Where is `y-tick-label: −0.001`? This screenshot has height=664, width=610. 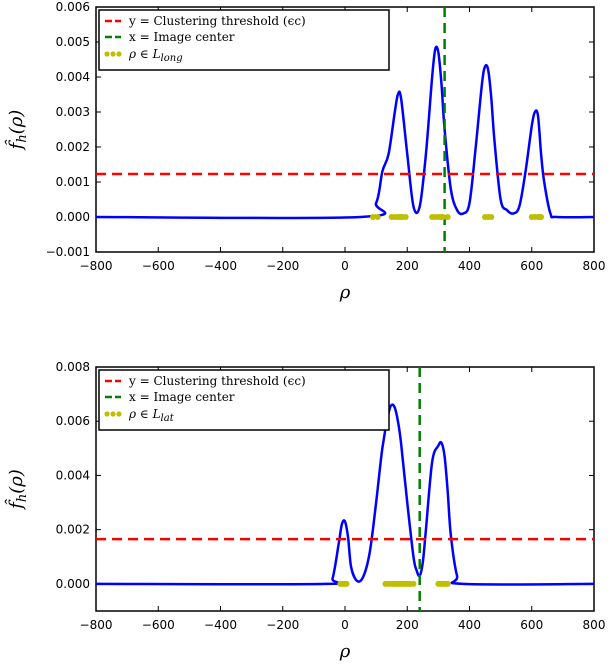
y-tick-label: −0.001 is located at coordinates (68, 252).